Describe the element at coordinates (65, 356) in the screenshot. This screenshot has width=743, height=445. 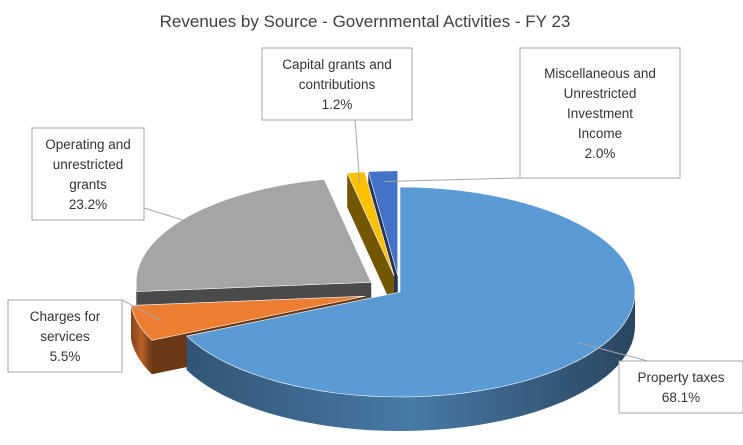
I see `label-line-charges-for-services: 5.5%` at that location.